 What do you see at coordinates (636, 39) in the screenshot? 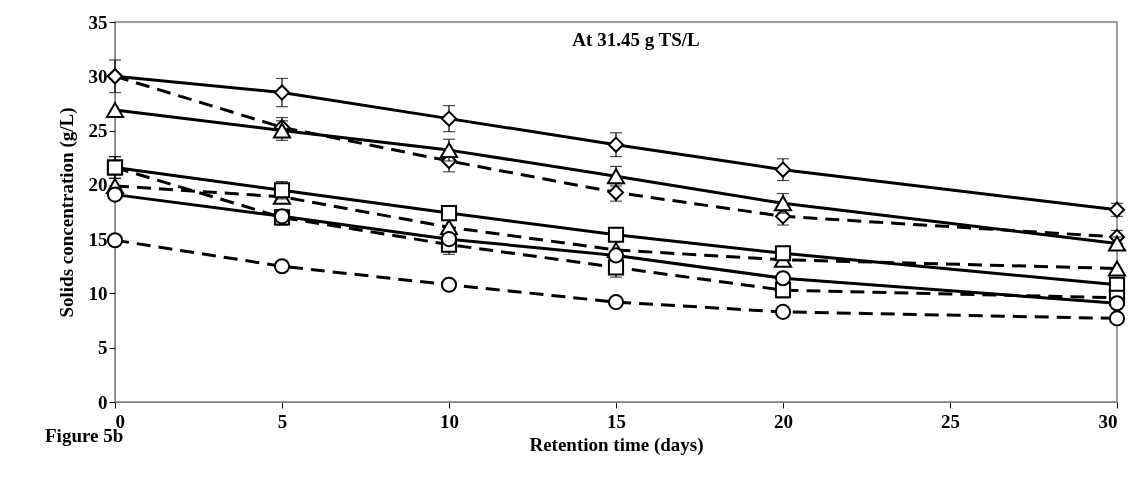
I see `annotation: At 31.45 g TS/L` at bounding box center [636, 39].